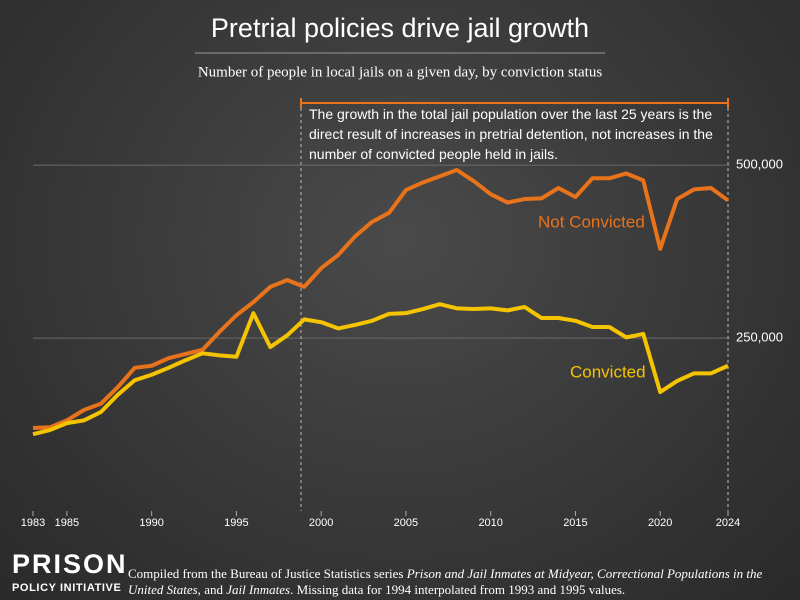  What do you see at coordinates (67, 523) in the screenshot?
I see `x-tick-label: 1985` at bounding box center [67, 523].